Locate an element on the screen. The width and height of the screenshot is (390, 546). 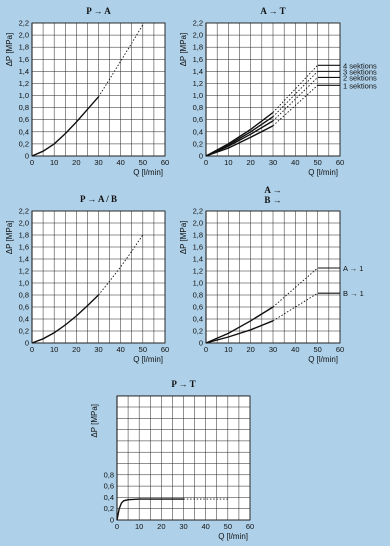
y-tick-label: 1,2 is located at coordinates (24, 271).